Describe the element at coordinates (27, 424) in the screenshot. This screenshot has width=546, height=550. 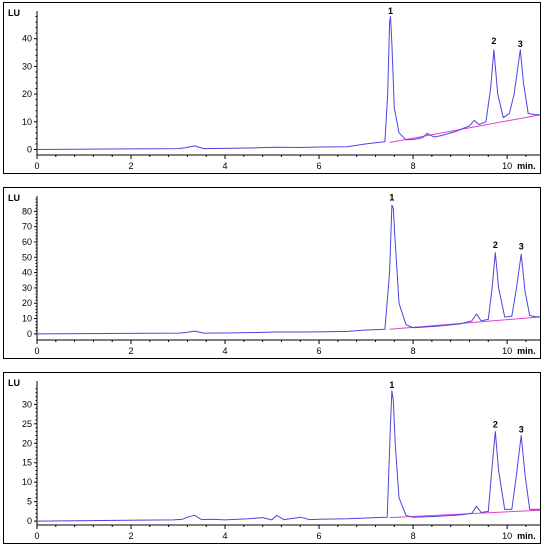
I see `y-tick-label: 25` at that location.